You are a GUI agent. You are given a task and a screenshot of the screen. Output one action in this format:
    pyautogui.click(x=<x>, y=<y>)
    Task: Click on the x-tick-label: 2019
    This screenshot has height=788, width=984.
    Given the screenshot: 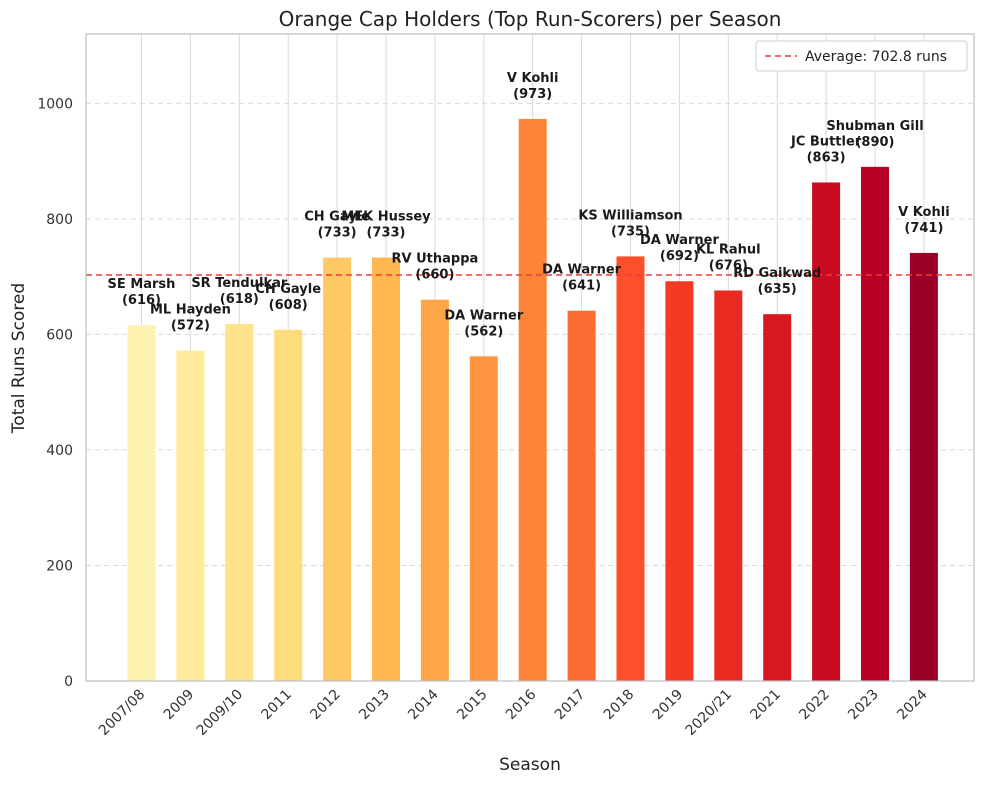 What is the action you would take?
    pyautogui.click(x=668, y=705)
    